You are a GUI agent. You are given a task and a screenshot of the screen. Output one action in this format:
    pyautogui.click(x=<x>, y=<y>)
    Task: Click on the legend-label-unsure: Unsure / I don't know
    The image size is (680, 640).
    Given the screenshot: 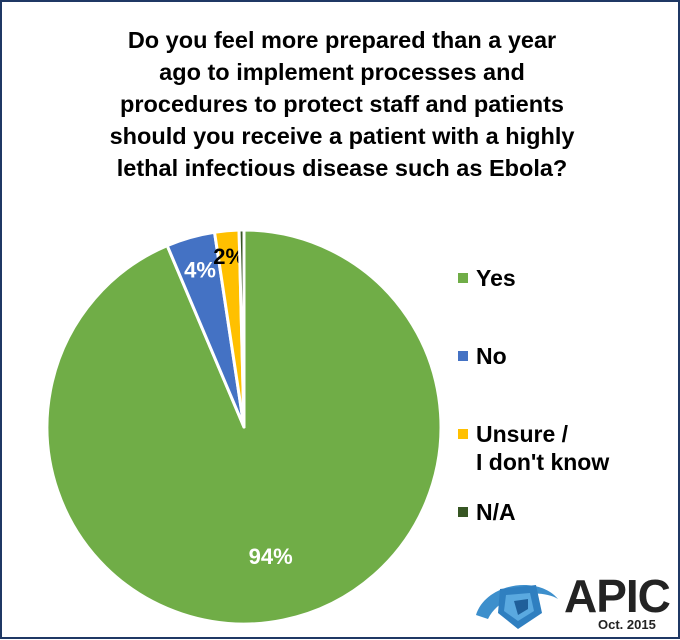 What is the action you would take?
    pyautogui.click(x=543, y=448)
    